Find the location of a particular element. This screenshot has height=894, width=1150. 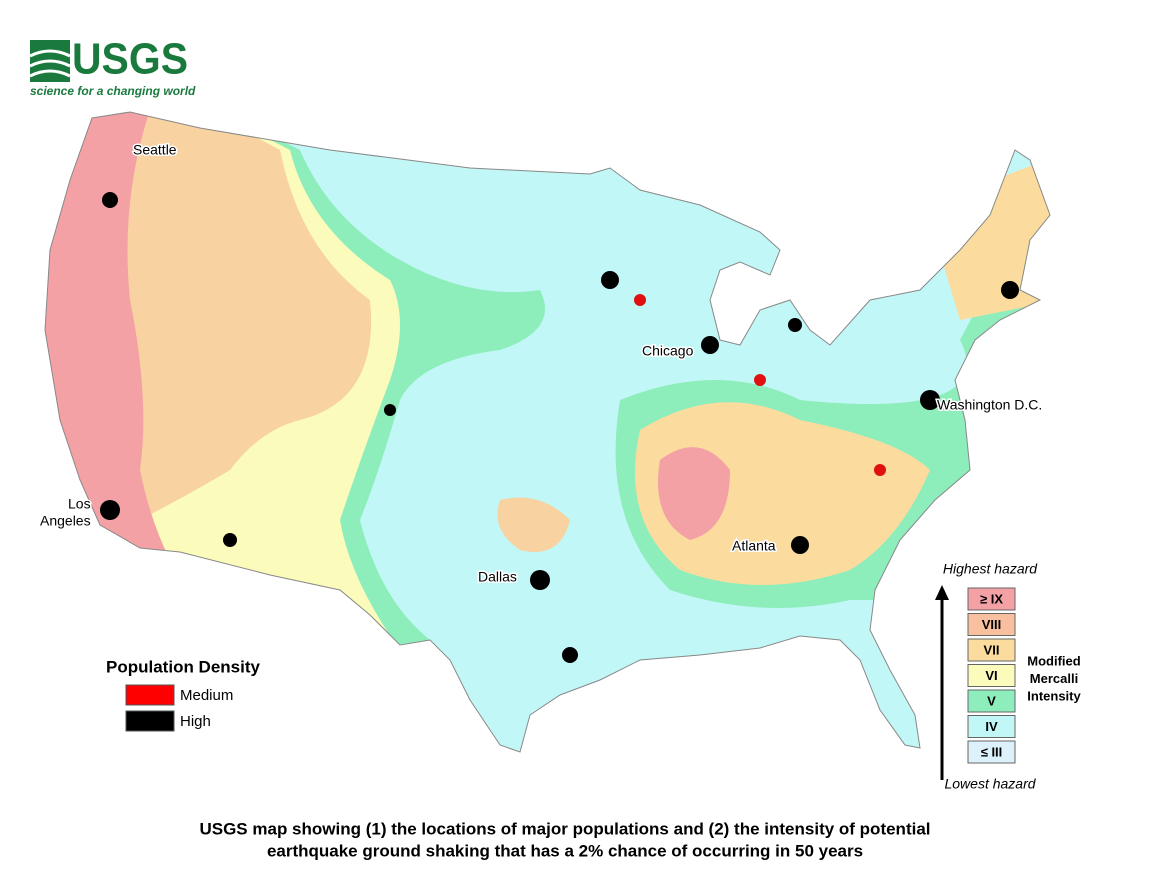

zone-ix-east is located at coordinates (694, 493).